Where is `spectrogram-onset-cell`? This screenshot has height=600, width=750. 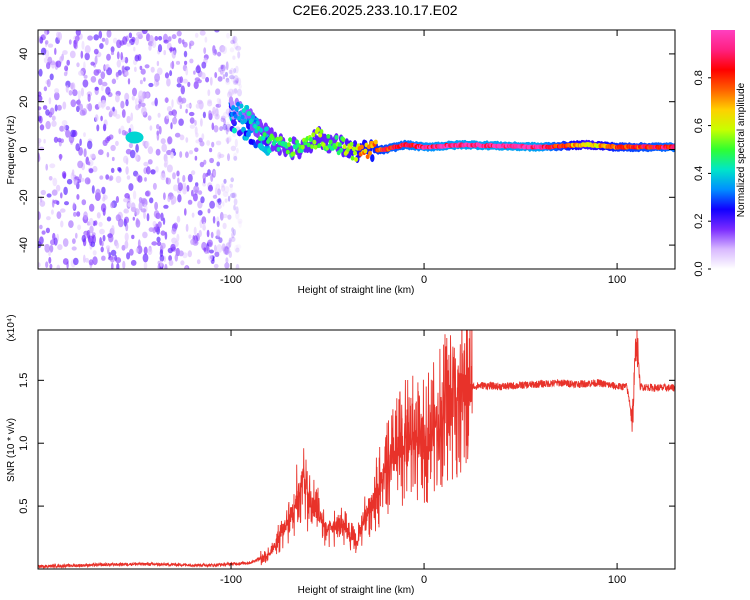
spectrogram-onset-cell is located at coordinates (234, 130).